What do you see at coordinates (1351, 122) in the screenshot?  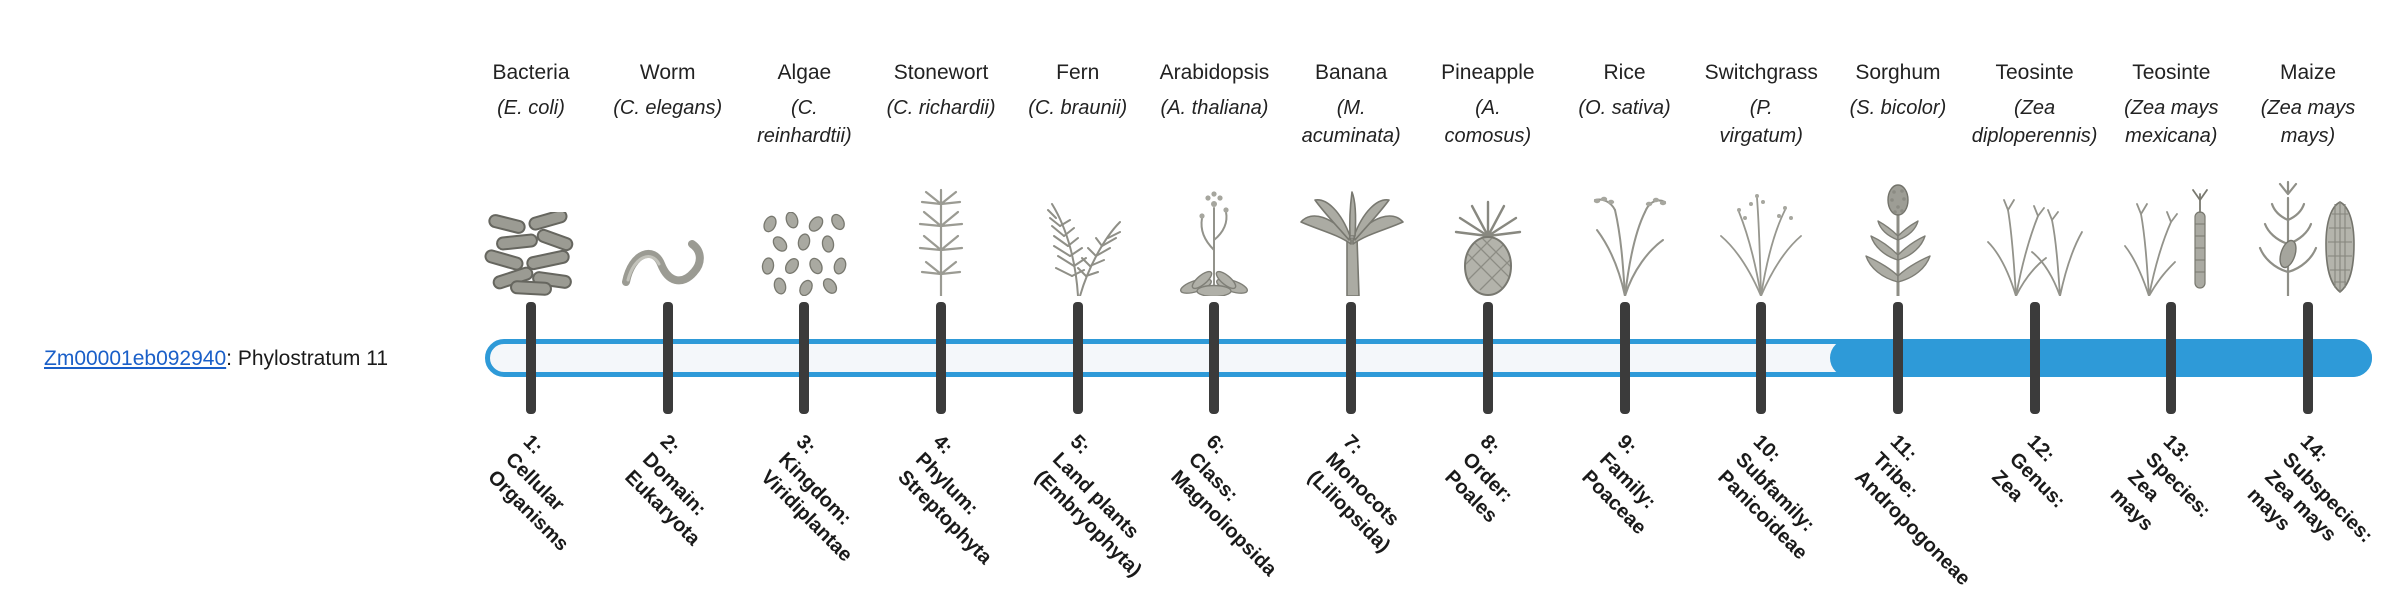 I see `taxon-scientific-name: (M. acuminata)` at bounding box center [1351, 122].